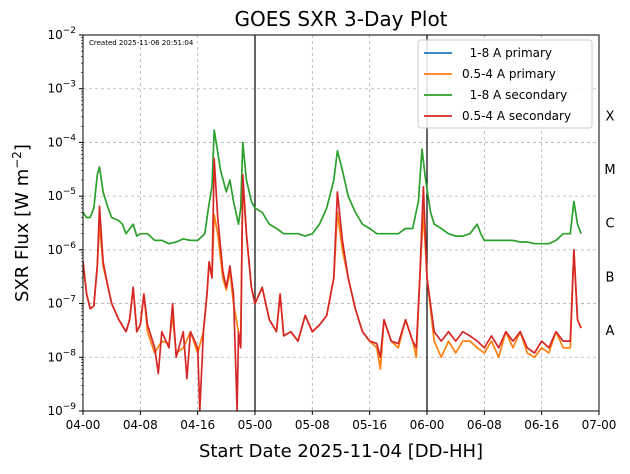 This screenshot has height=474, width=630. I want to click on y-tick-label: 10⁻⁷, so click(61, 303).